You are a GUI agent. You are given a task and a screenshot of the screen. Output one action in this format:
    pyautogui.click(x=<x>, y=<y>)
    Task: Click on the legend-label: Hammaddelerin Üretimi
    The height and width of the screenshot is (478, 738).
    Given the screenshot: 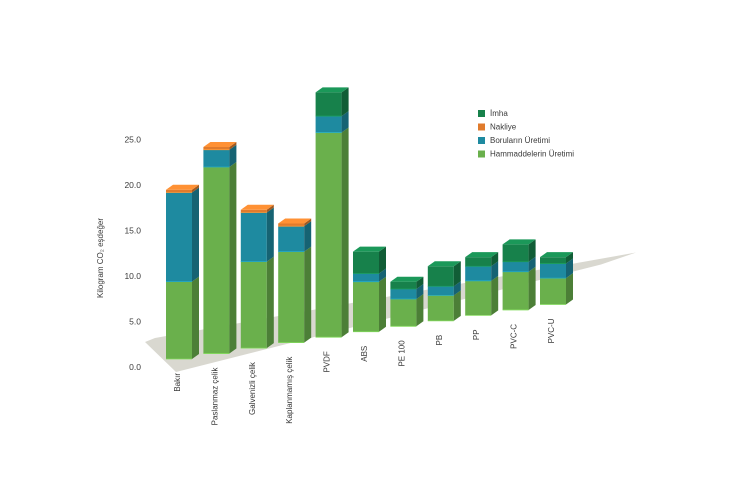 What is the action you would take?
    pyautogui.click(x=532, y=154)
    